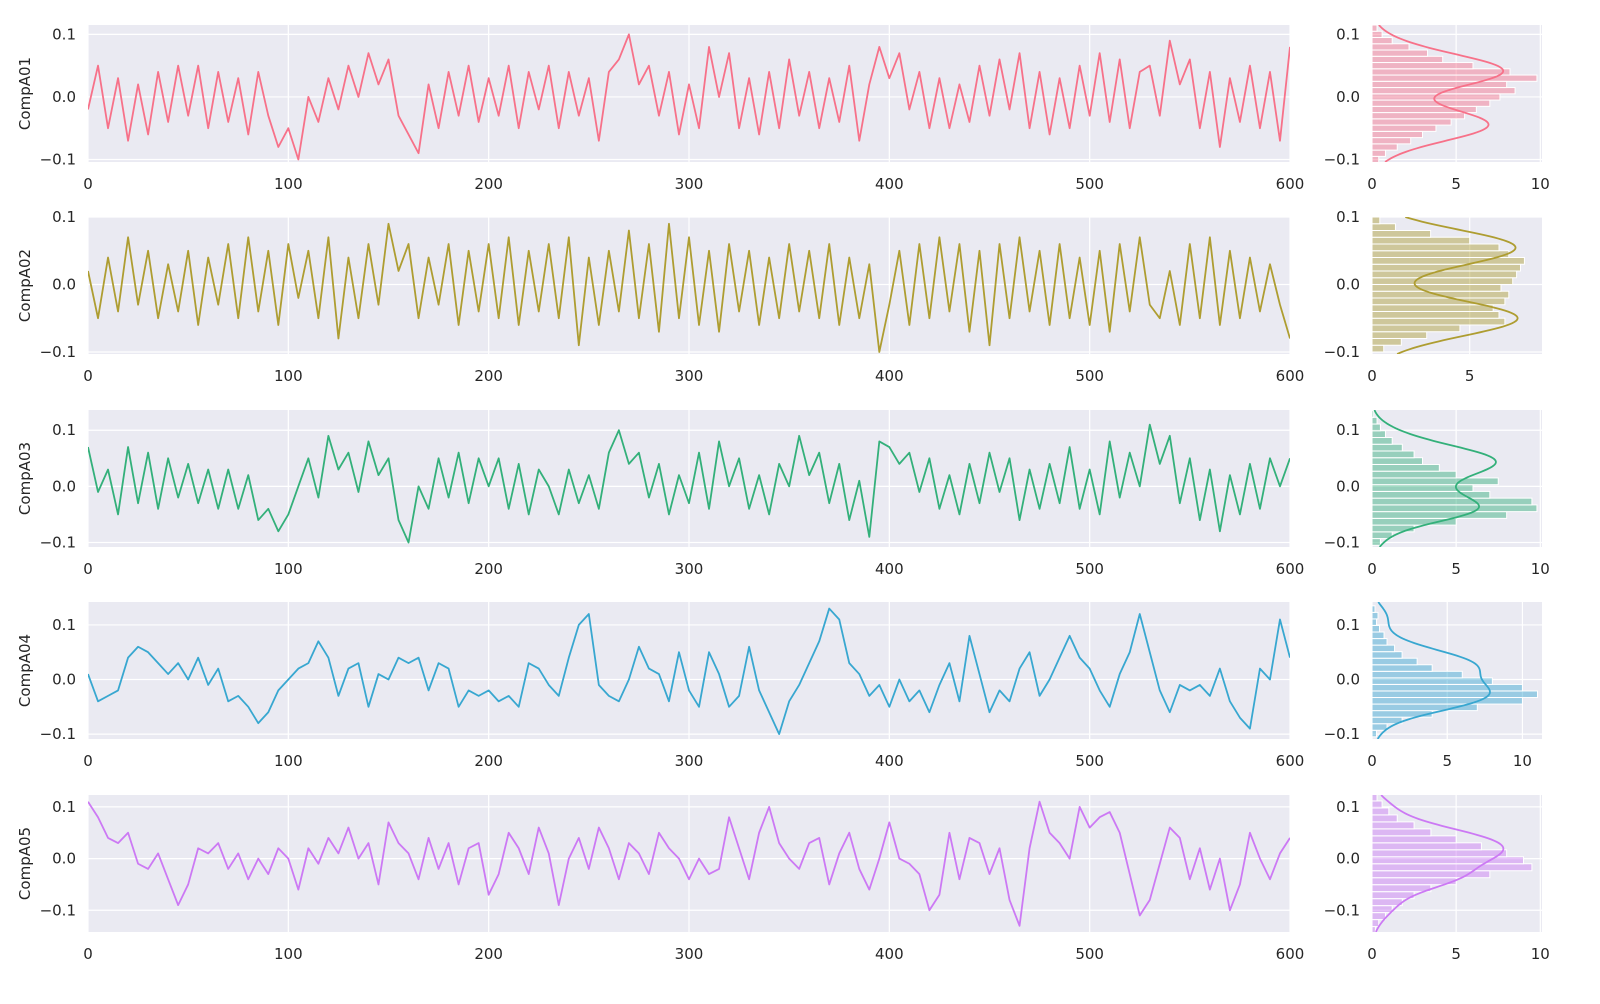  I want to click on y-axis-label: CompA05, so click(25, 863).